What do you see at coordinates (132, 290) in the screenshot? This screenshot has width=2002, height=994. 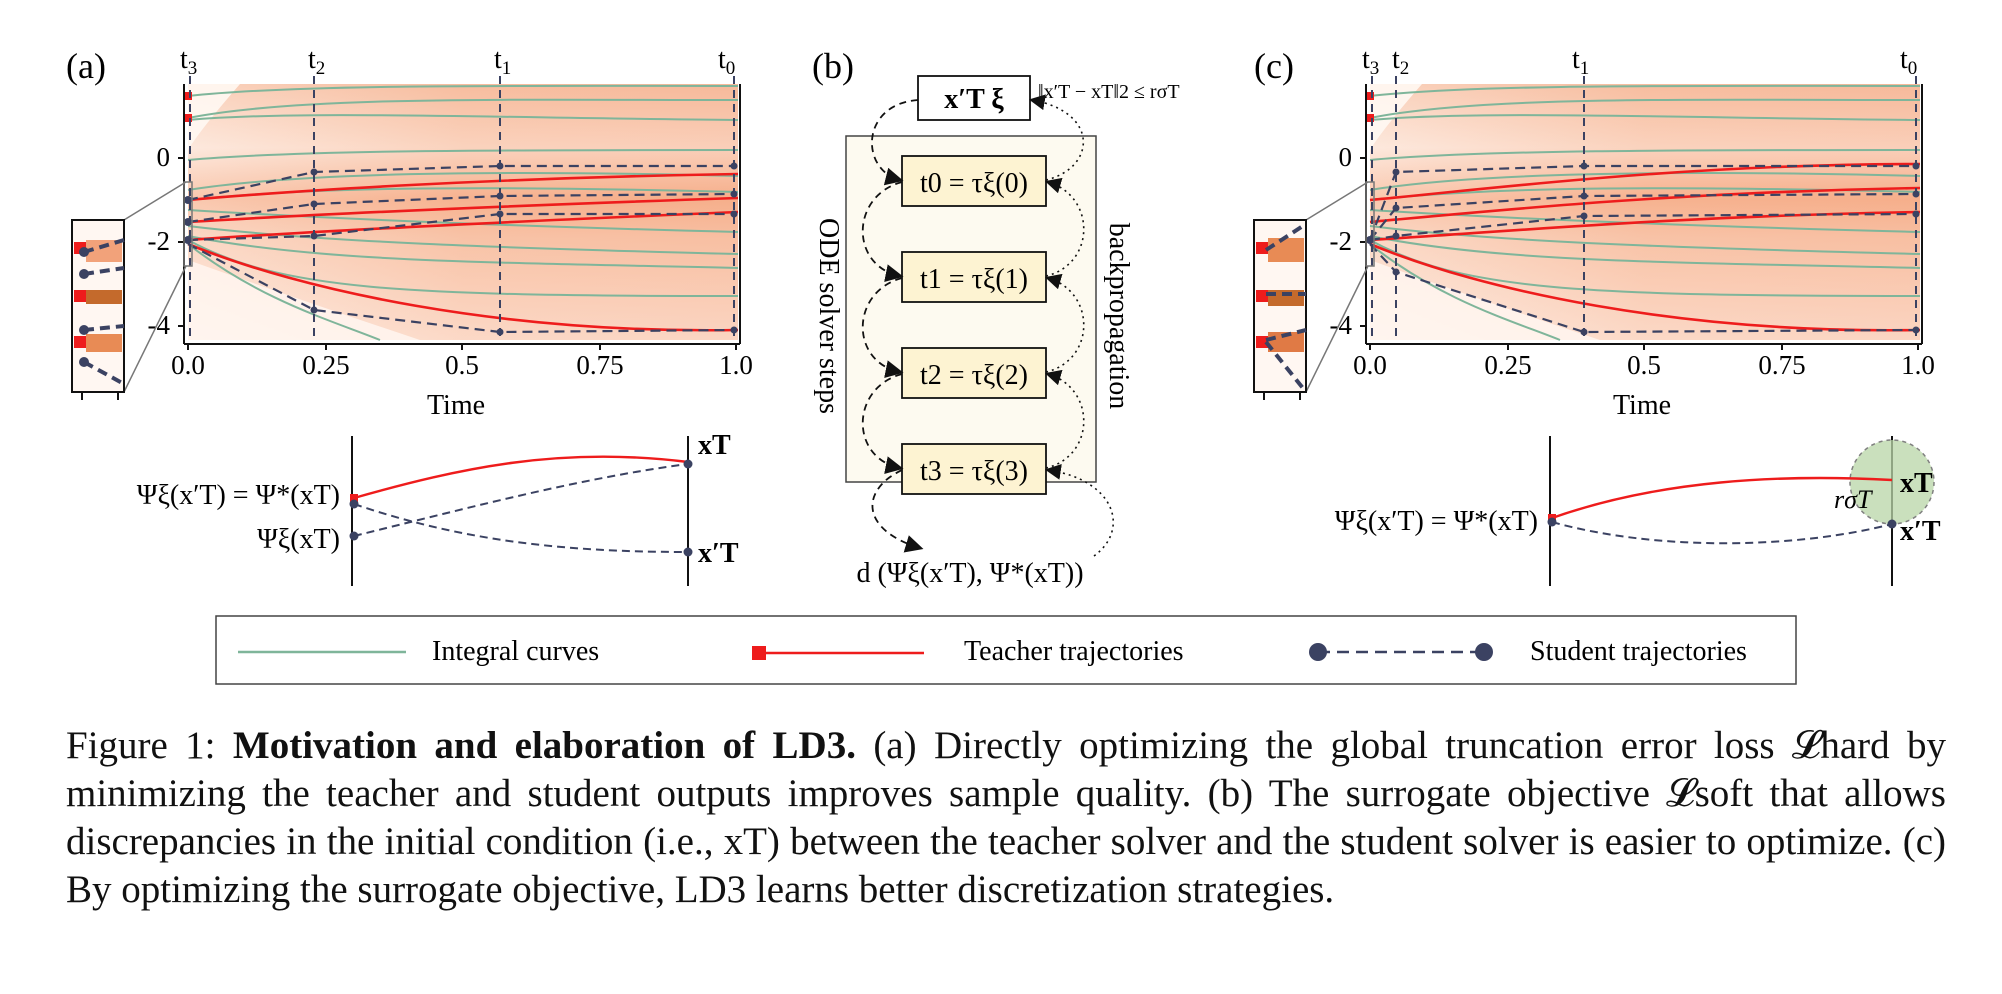 I see `zoom-inset-a` at bounding box center [132, 290].